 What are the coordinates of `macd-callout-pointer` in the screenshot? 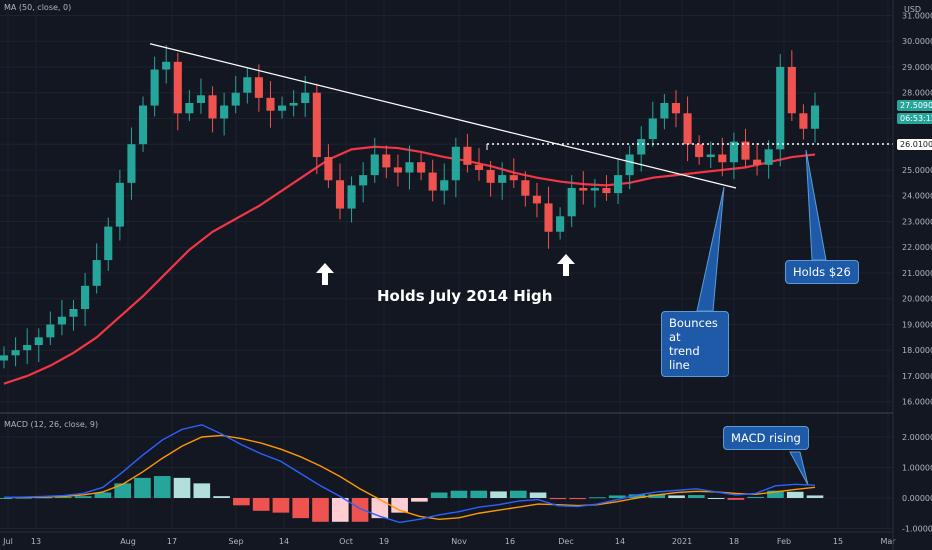 It's located at (799, 468).